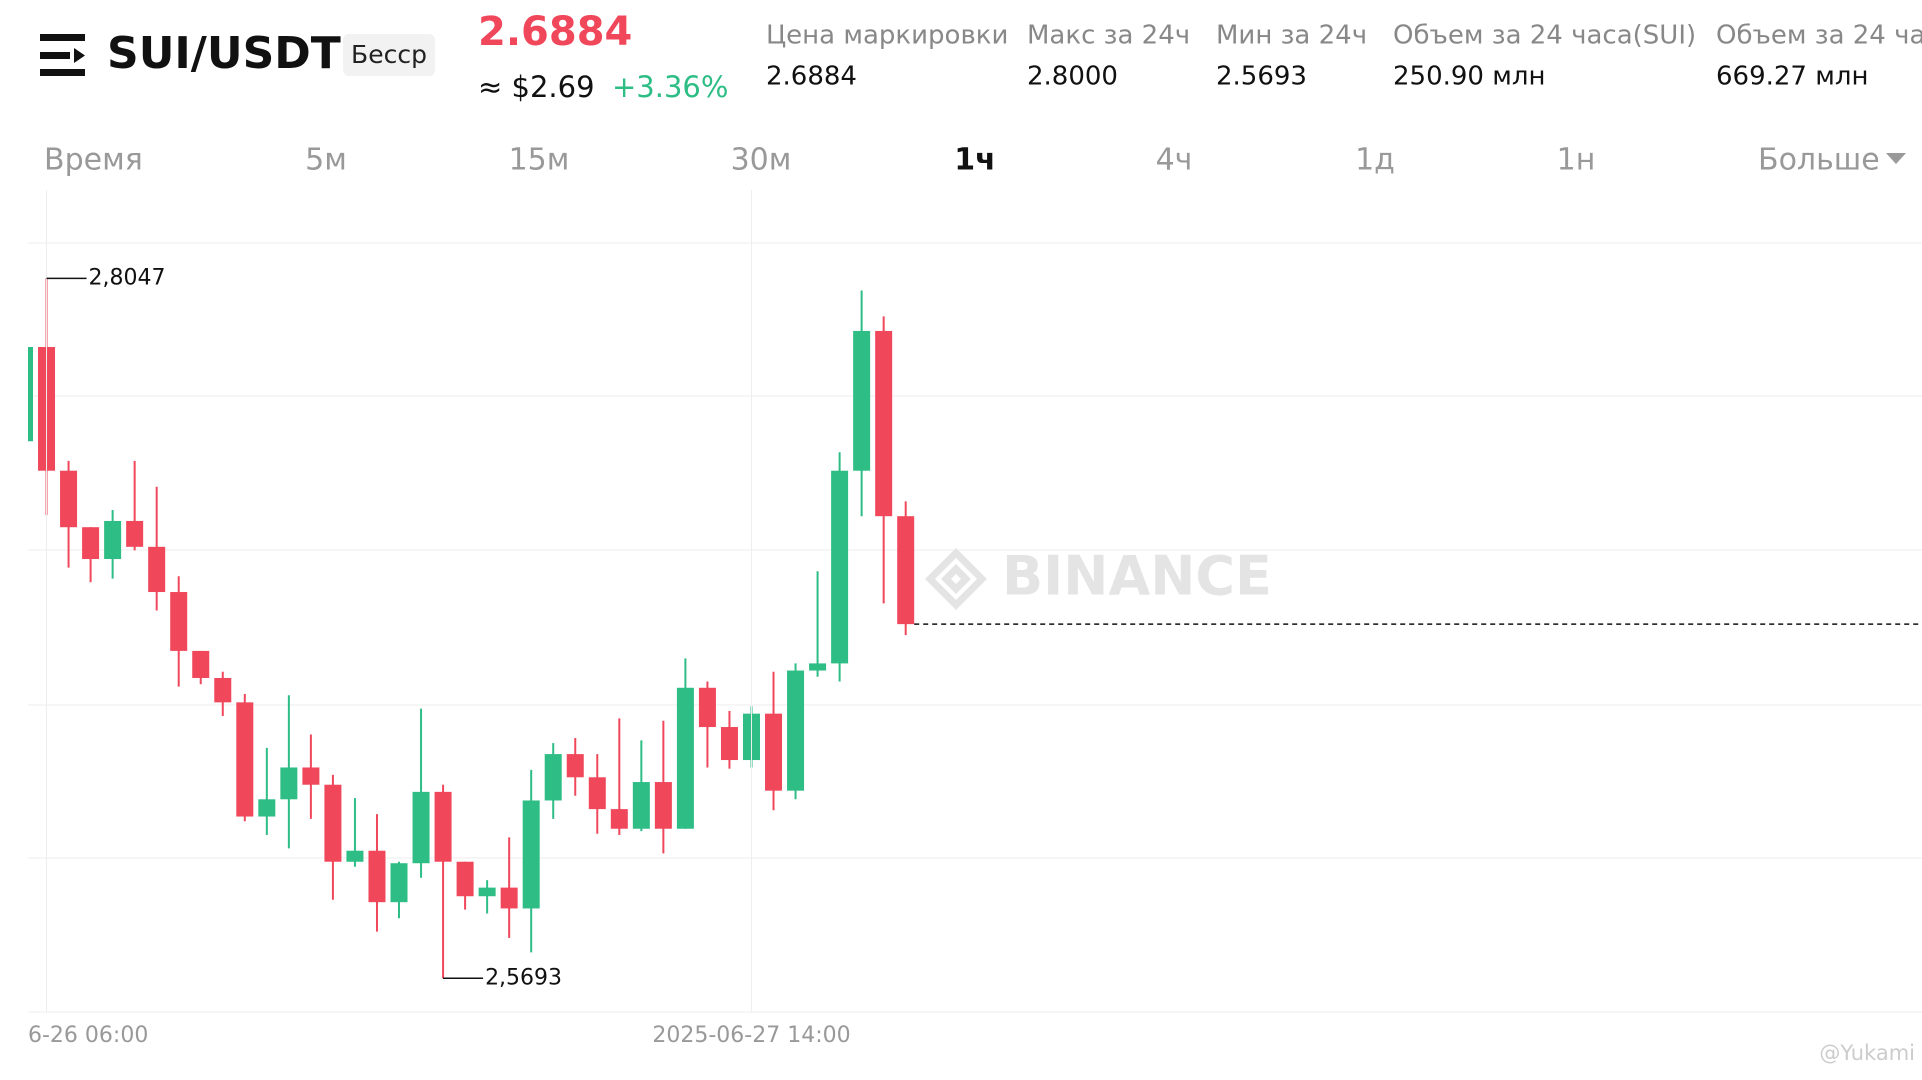 The image size is (1922, 1080). Describe the element at coordinates (127, 277) in the screenshot. I see `extreme-label: 2,8047` at that location.